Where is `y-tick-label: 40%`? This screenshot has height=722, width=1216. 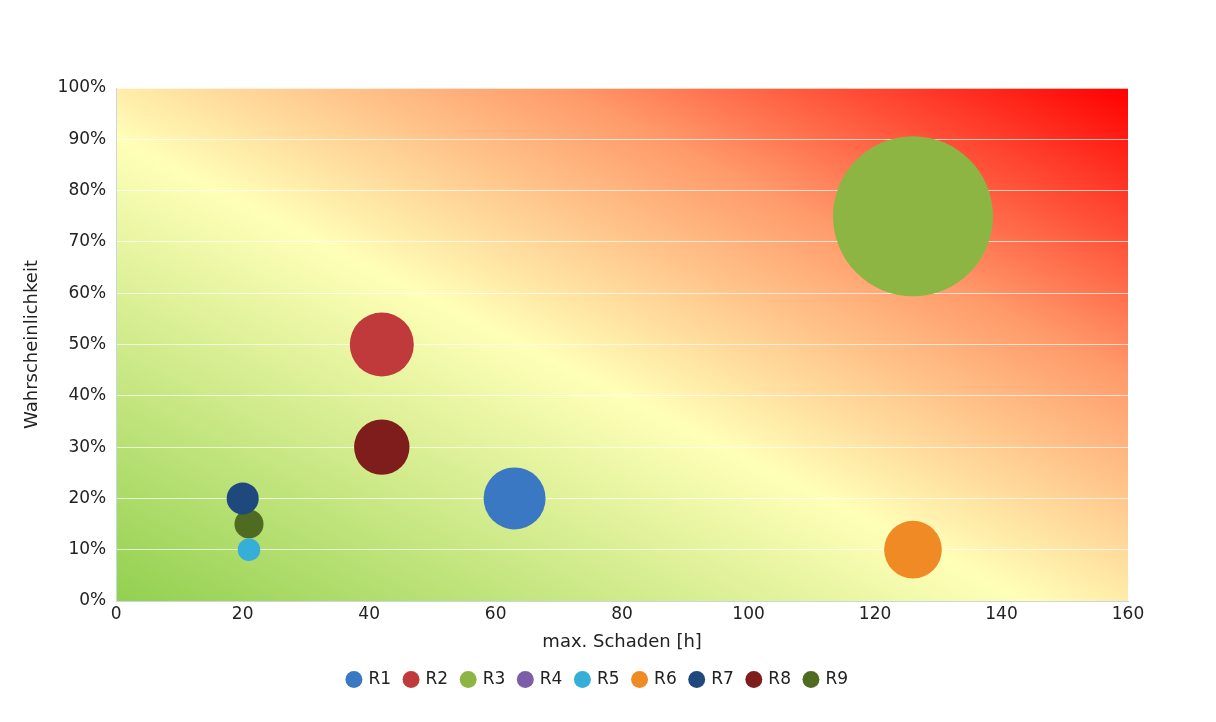 y-tick-label: 40% is located at coordinates (87, 394).